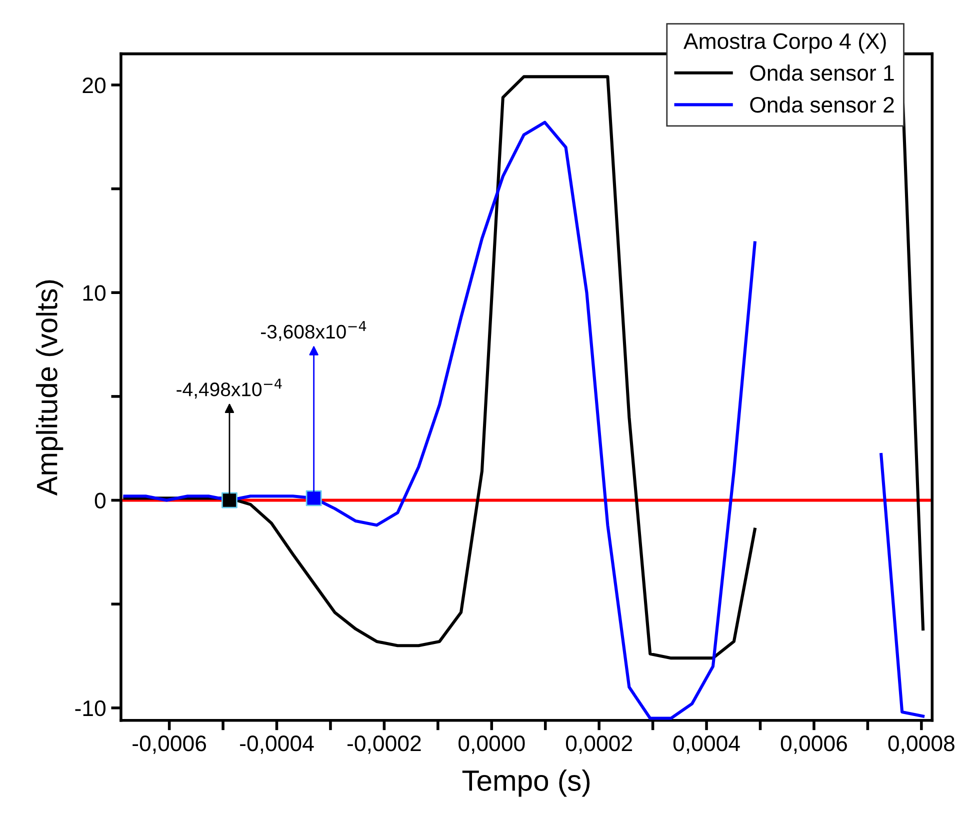 The image size is (960, 828). What do you see at coordinates (50, 388) in the screenshot?
I see `y-axis-title: Amplitude (volts)` at bounding box center [50, 388].